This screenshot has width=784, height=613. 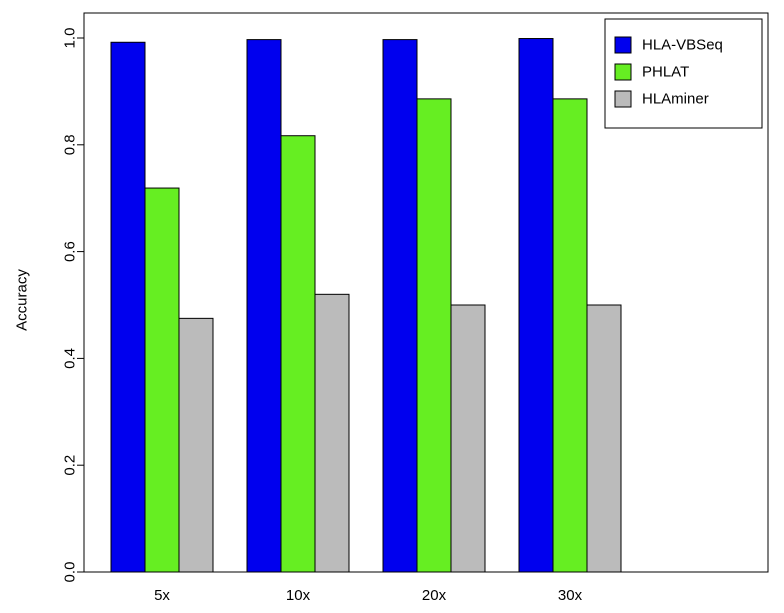 What do you see at coordinates (675, 99) in the screenshot?
I see `legend-label: HLAminer` at bounding box center [675, 99].